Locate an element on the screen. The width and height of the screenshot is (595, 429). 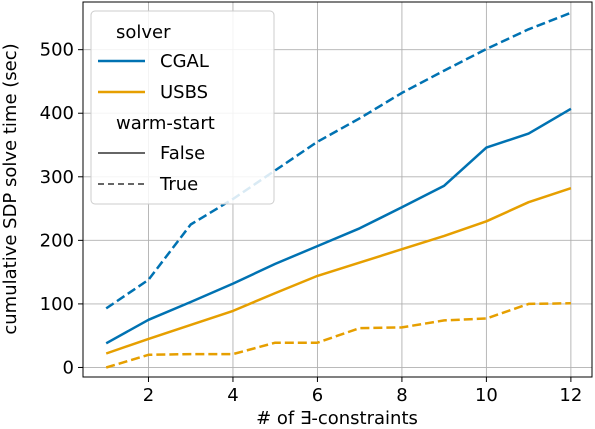
legend-label-true: True is located at coordinates (178, 184).